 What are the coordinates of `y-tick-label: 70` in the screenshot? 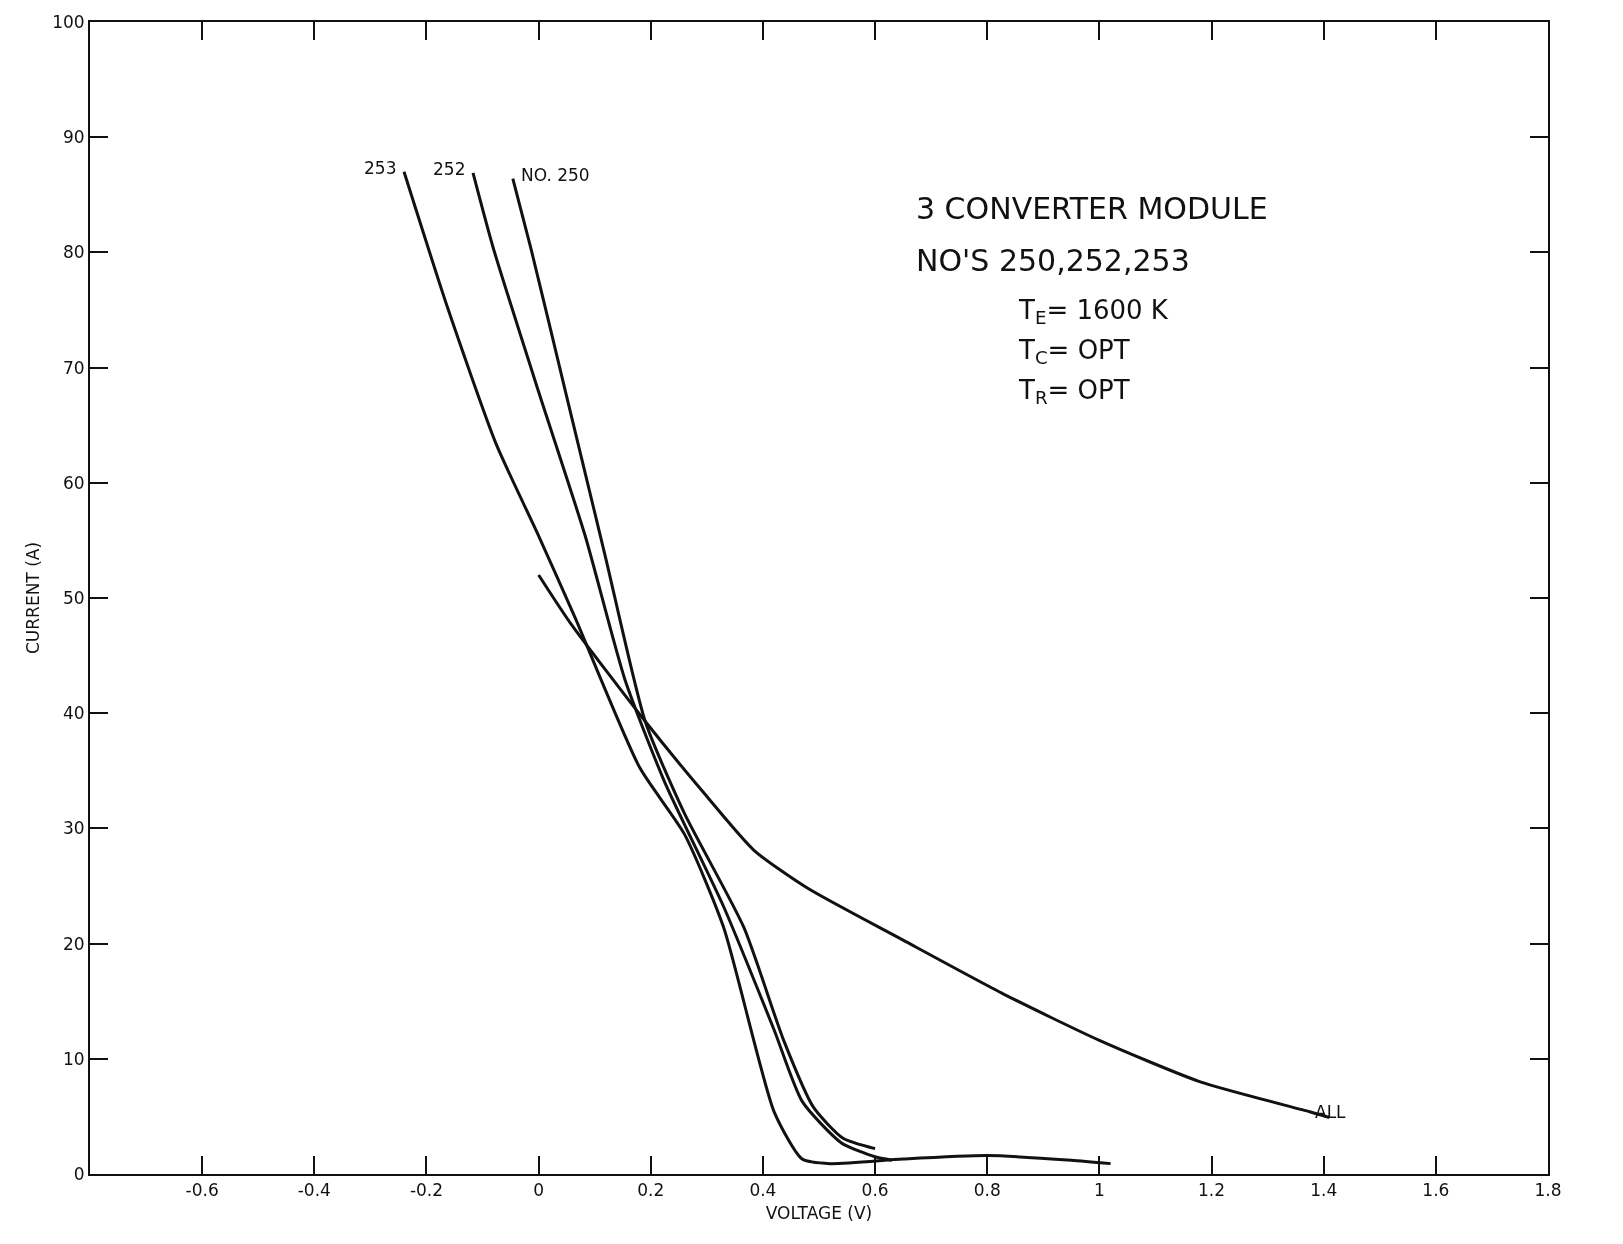 It's located at (73, 367).